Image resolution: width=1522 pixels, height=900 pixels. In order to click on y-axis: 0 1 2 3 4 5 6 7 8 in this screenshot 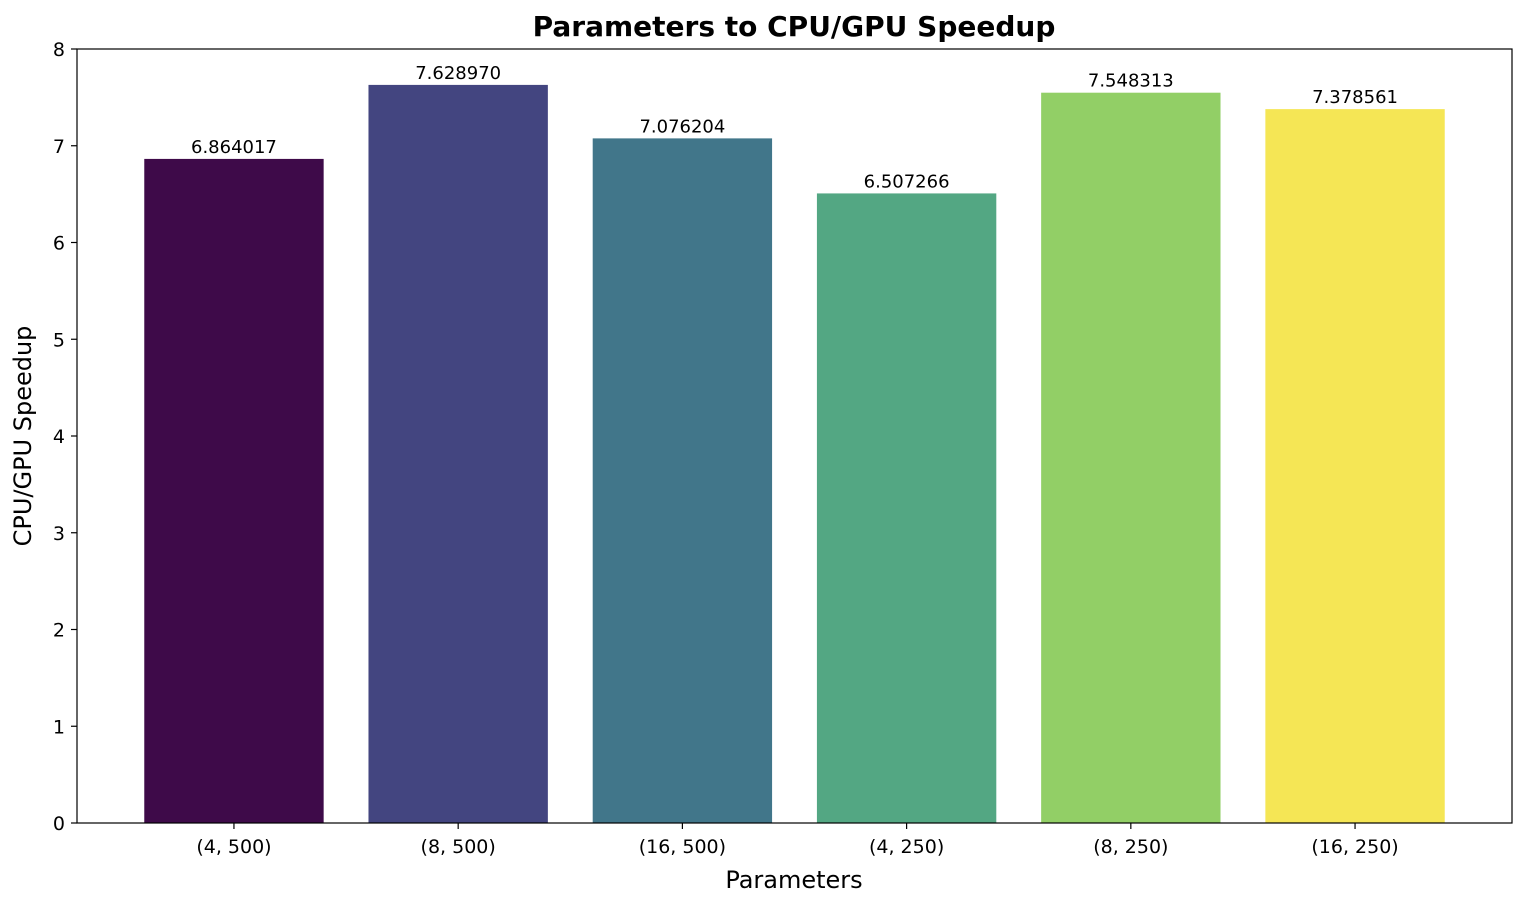, I will do `click(65, 437)`.